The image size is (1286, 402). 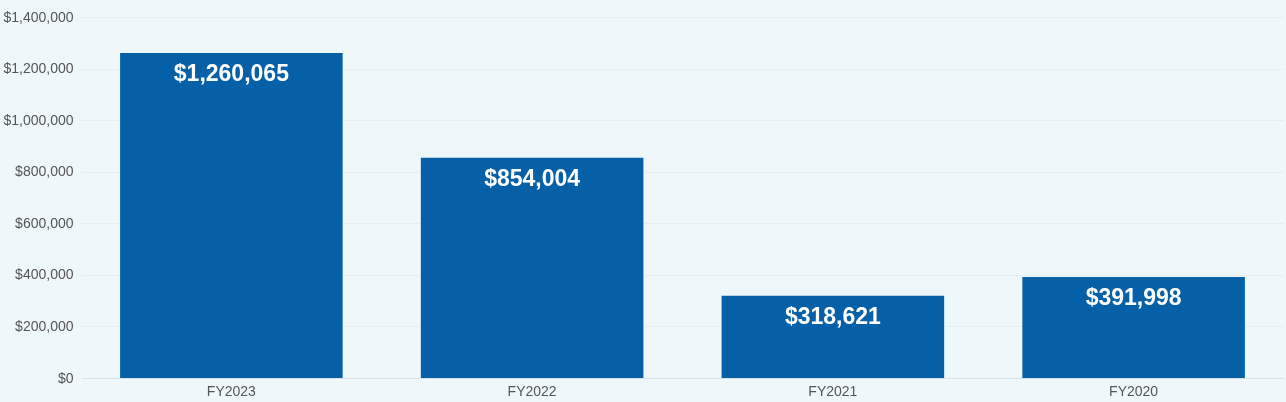 I want to click on text: $1,260,065, so click(x=231, y=73).